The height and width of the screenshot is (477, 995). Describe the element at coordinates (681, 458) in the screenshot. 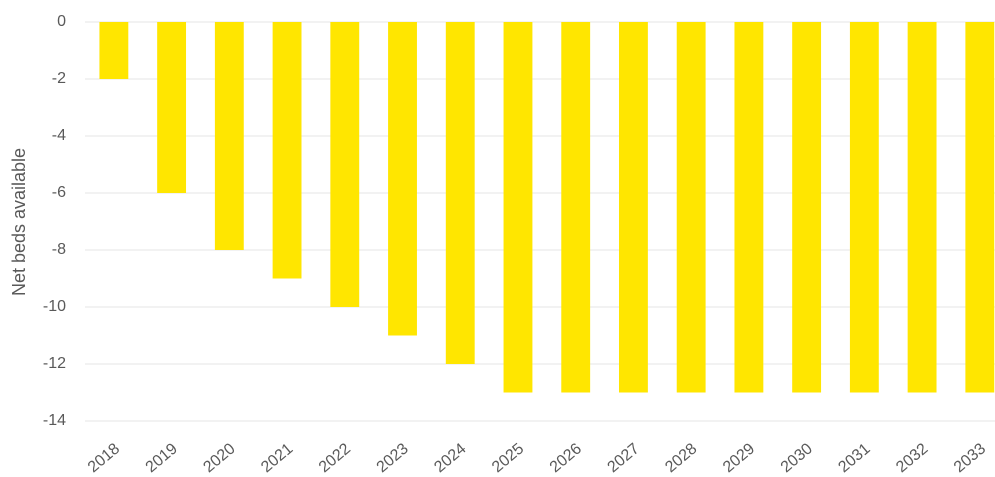

I see `x-tick-label: 2028` at that location.